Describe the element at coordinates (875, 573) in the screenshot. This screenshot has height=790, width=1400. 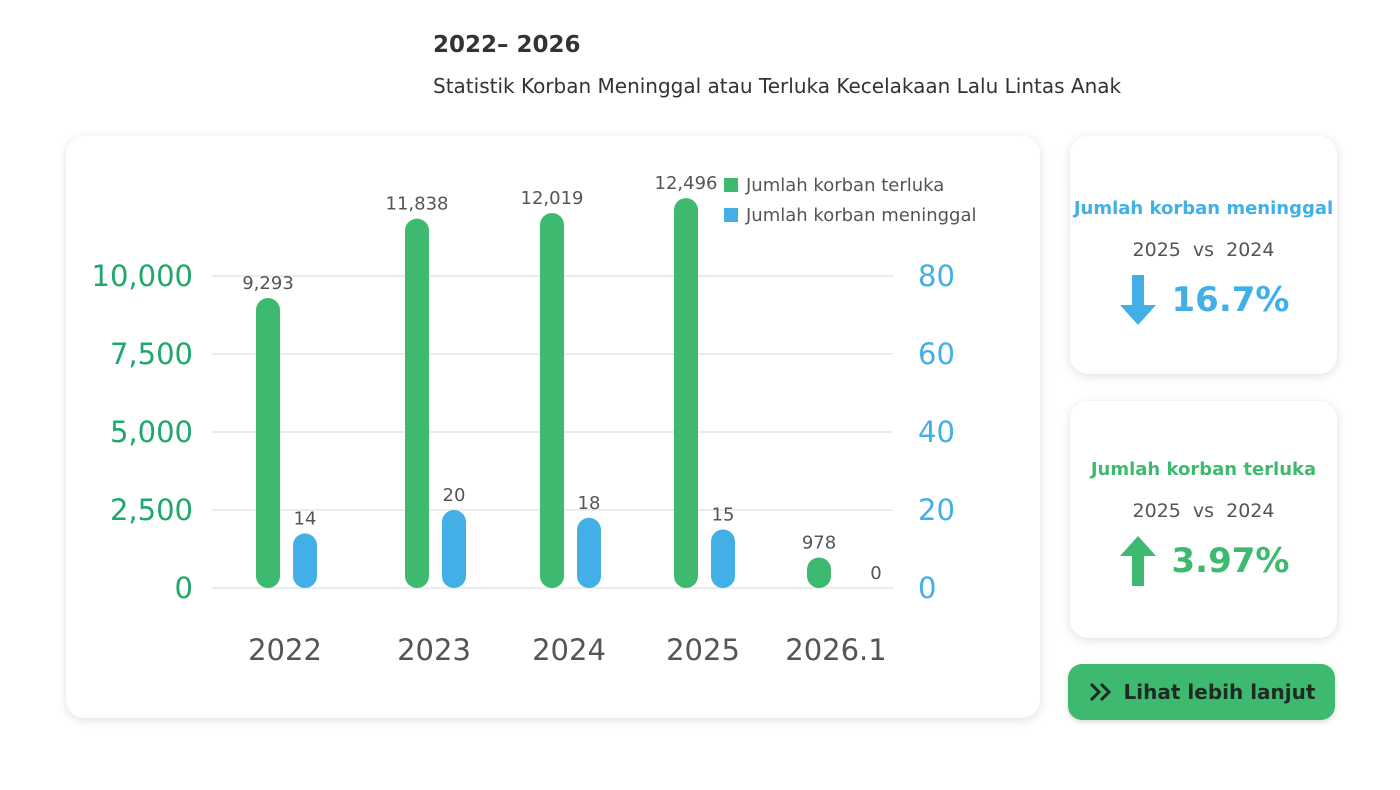
I see `value-label: 0` at that location.